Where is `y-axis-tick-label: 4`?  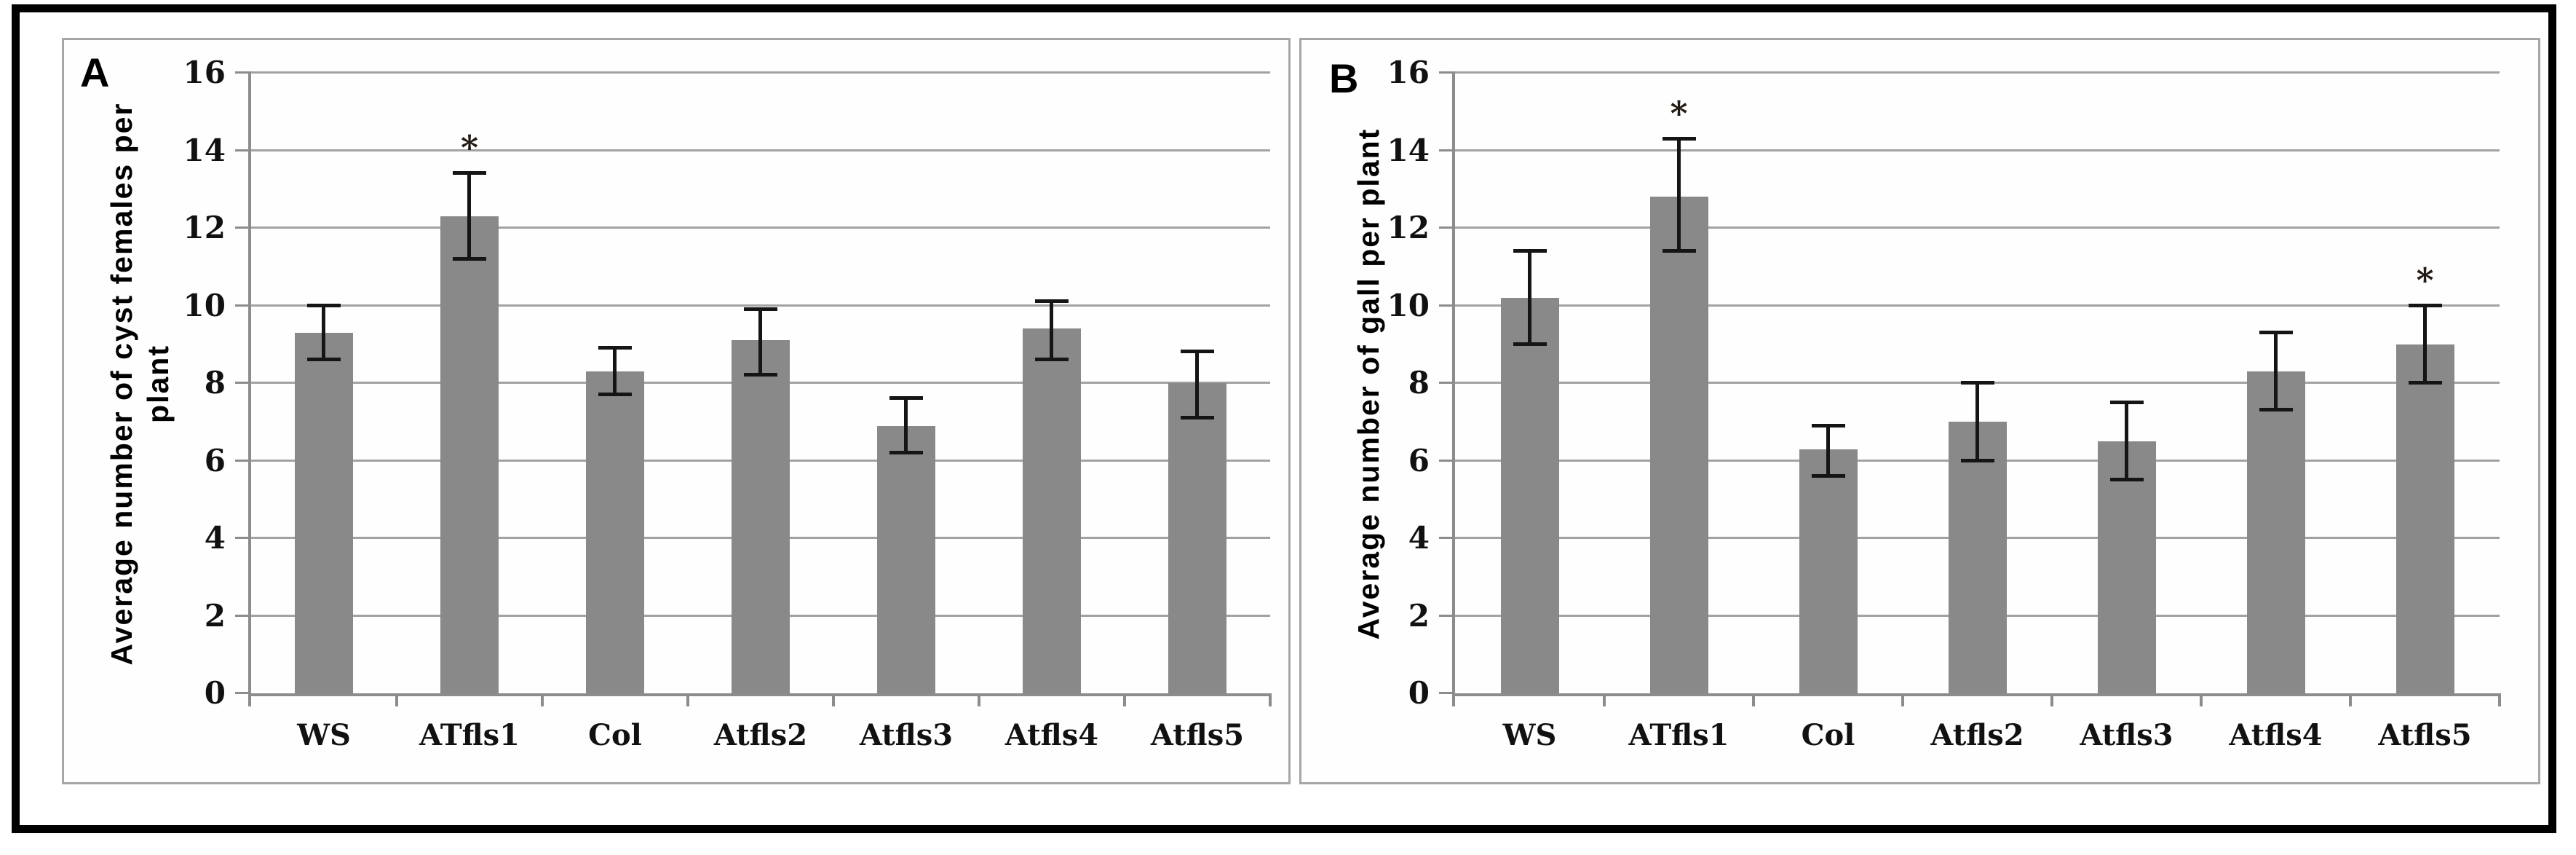
y-axis-tick-label: 4 is located at coordinates (215, 538).